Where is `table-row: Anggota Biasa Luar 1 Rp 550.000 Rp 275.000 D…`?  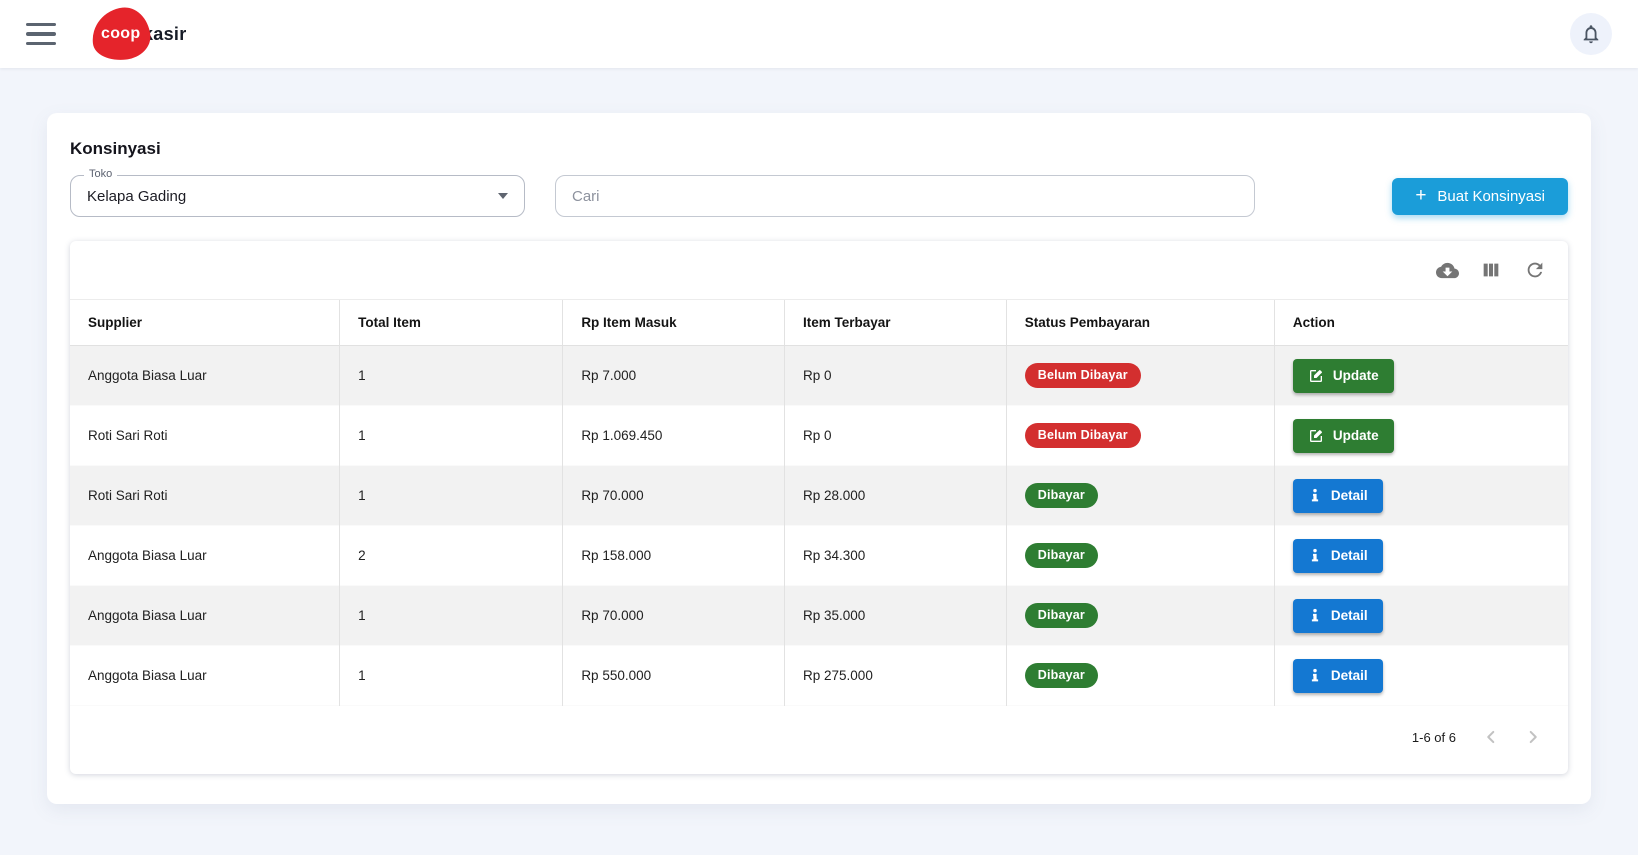
table-row: Anggota Biasa Luar 1 Rp 550.000 Rp 275.000 D… is located at coordinates (819, 675).